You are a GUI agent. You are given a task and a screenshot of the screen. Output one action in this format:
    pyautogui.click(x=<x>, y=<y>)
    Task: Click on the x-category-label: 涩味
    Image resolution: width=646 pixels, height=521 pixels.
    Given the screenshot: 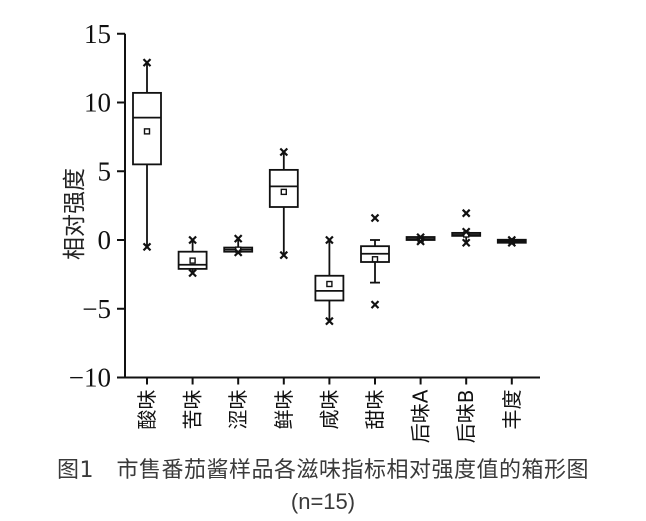 What is the action you would take?
    pyautogui.click(x=238, y=410)
    